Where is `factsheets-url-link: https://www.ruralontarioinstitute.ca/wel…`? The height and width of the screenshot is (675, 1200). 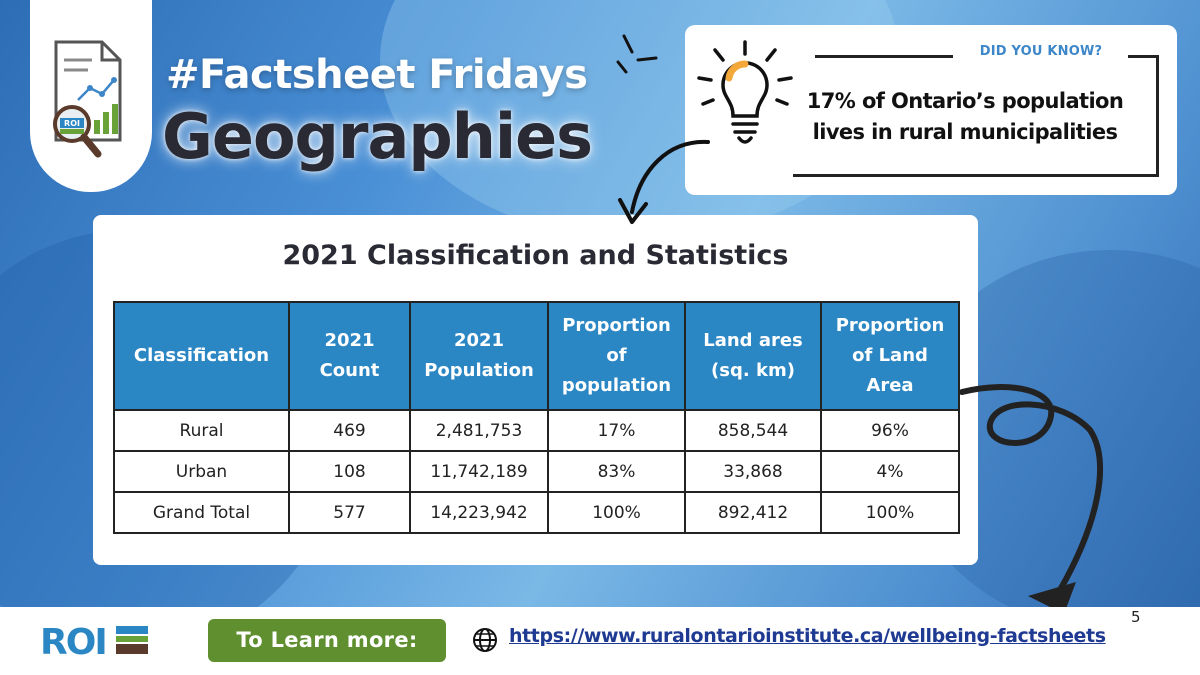
factsheets-url-link: https://www.ruralontarioinstitute.ca/wel… is located at coordinates (807, 636).